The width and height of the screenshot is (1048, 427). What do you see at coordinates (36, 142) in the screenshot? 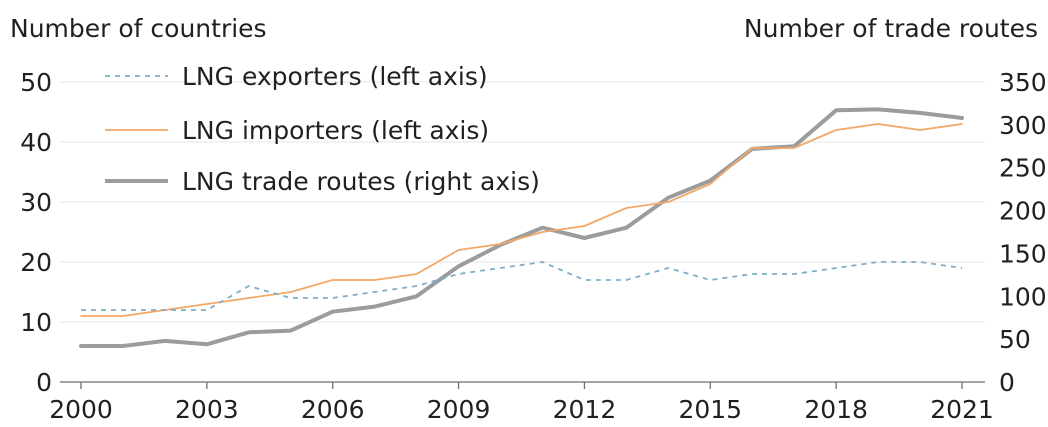
I see `left-y-tick-label: 40` at bounding box center [36, 142].